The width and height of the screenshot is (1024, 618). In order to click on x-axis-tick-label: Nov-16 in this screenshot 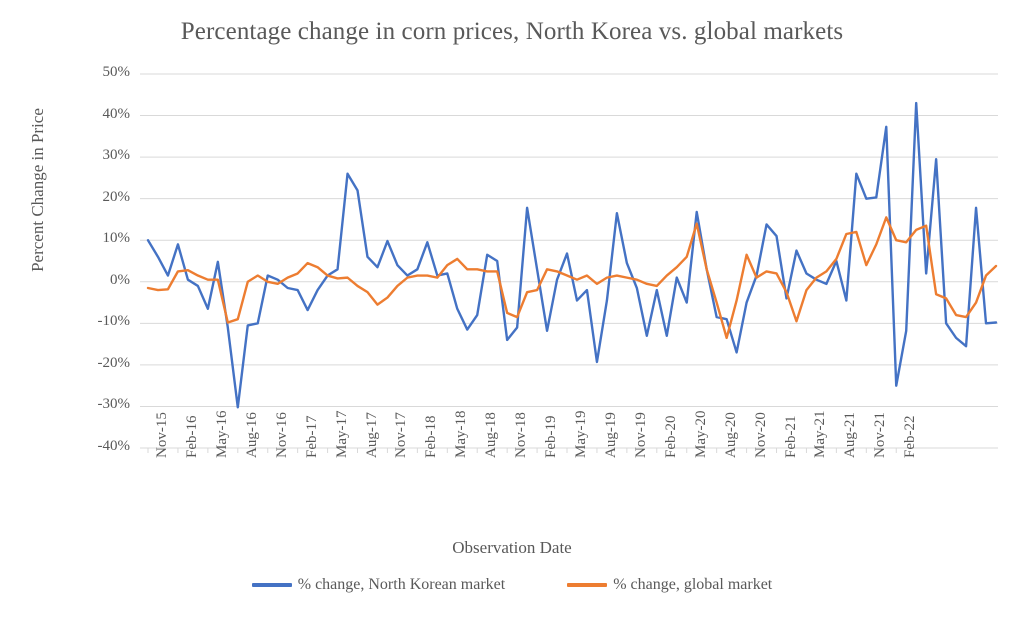, I will do `click(281, 435)`.